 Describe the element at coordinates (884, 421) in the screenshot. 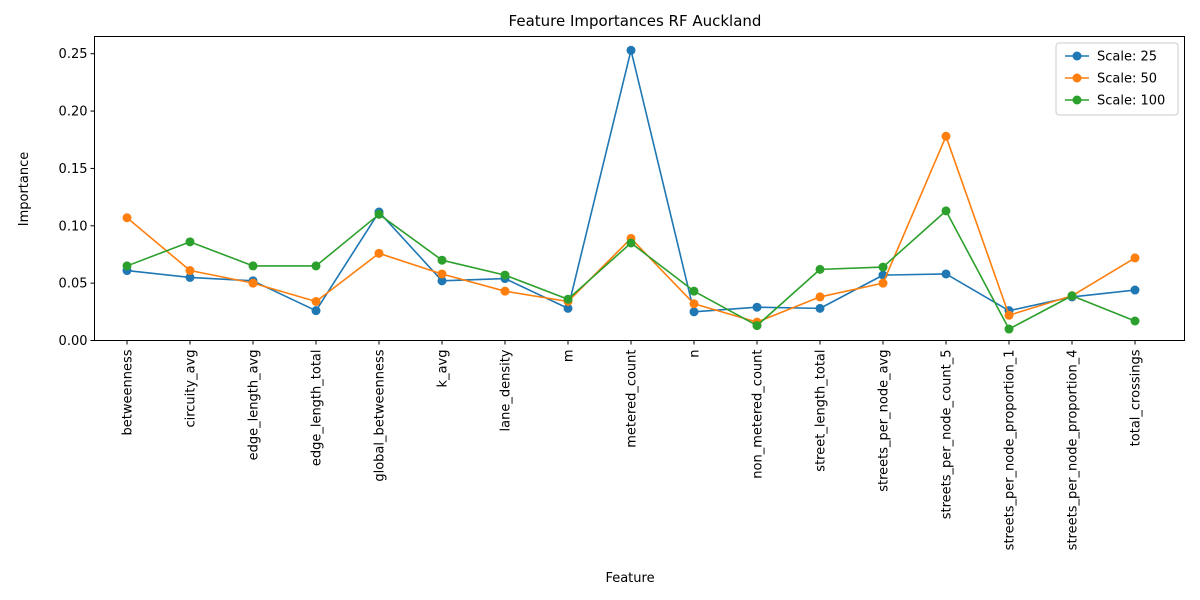

I see `x-tick-label: streets_per_node_avg` at that location.